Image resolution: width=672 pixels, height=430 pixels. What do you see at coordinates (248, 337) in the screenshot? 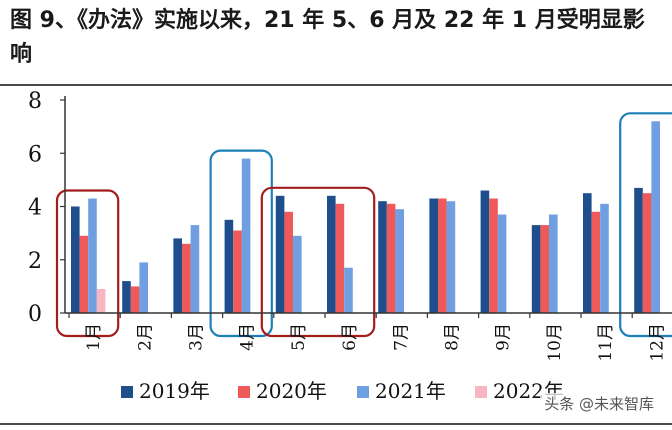
I see `x-tick-label-4: 4月` at bounding box center [248, 337].